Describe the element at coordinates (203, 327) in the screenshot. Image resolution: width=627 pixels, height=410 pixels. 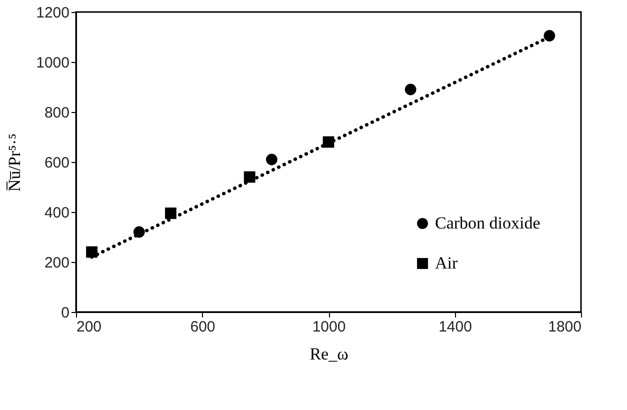
I see `x-tick-label: 600` at that location.